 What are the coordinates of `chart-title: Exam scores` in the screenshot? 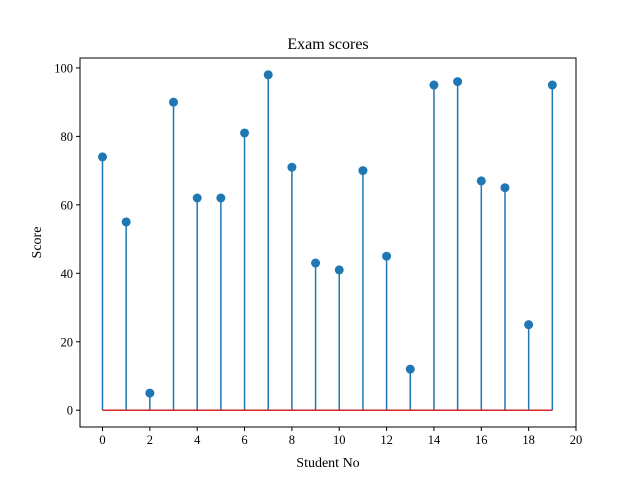 It's located at (327, 44).